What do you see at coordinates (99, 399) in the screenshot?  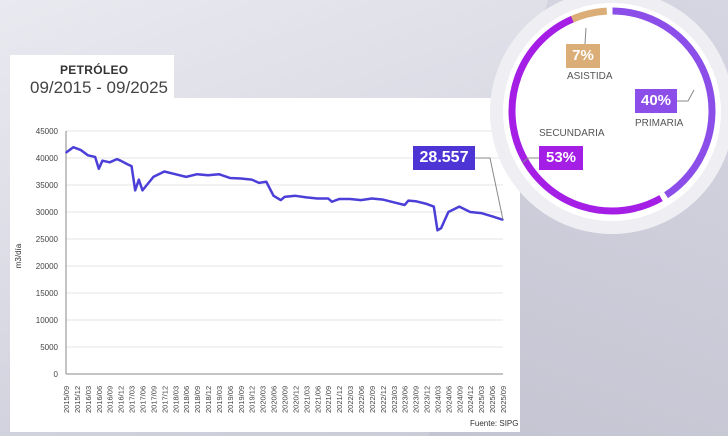 I see `x-tick-label: 2016/06` at bounding box center [99, 399].